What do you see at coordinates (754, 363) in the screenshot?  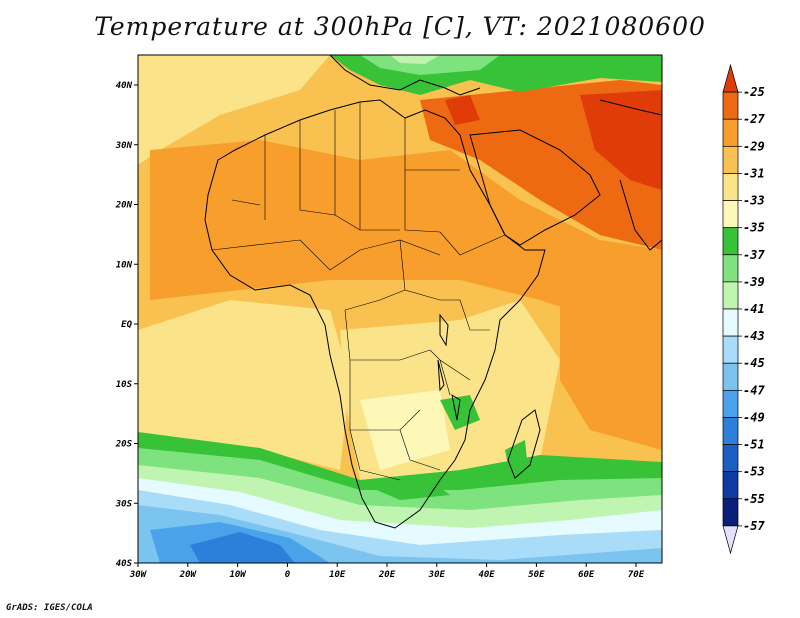 I see `colorbar-label: -45` at bounding box center [754, 363].